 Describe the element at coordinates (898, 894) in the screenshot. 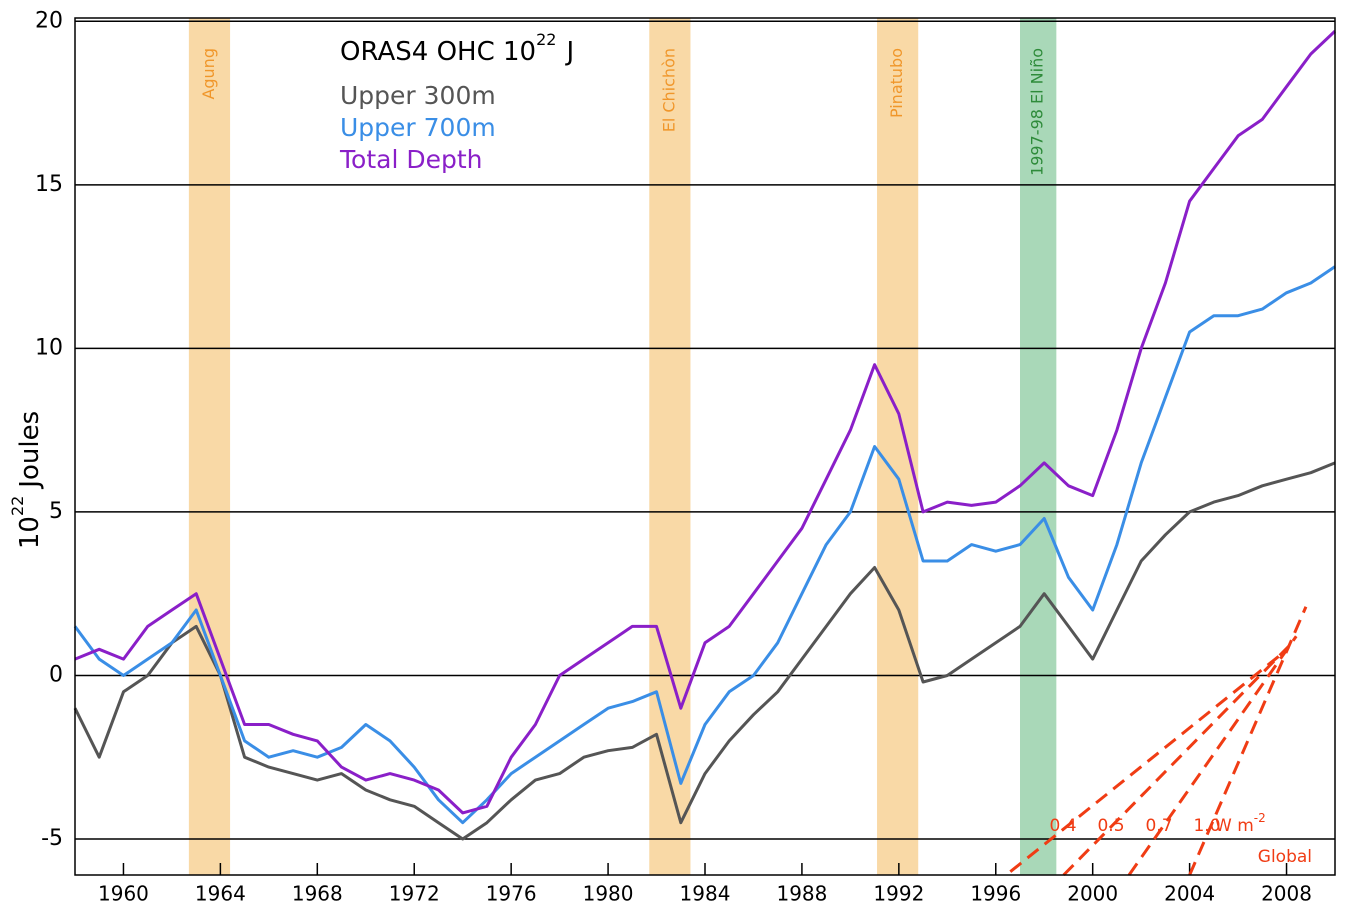

I see `x-tick-label: 1992` at that location.